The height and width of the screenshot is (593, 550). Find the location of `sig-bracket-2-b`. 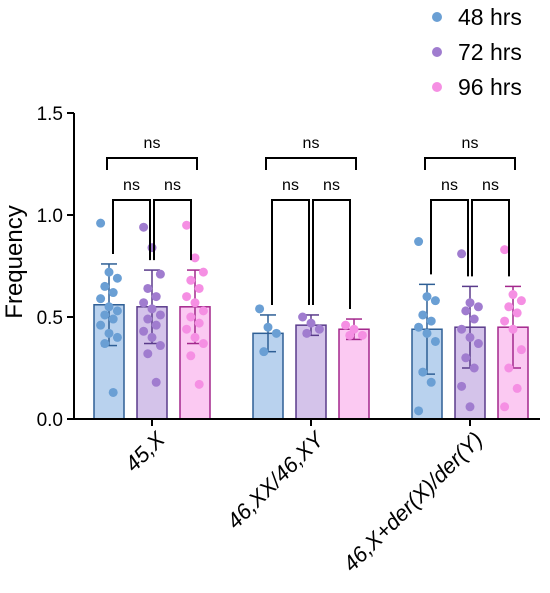

sig-bracket-2-b is located at coordinates (490, 238).